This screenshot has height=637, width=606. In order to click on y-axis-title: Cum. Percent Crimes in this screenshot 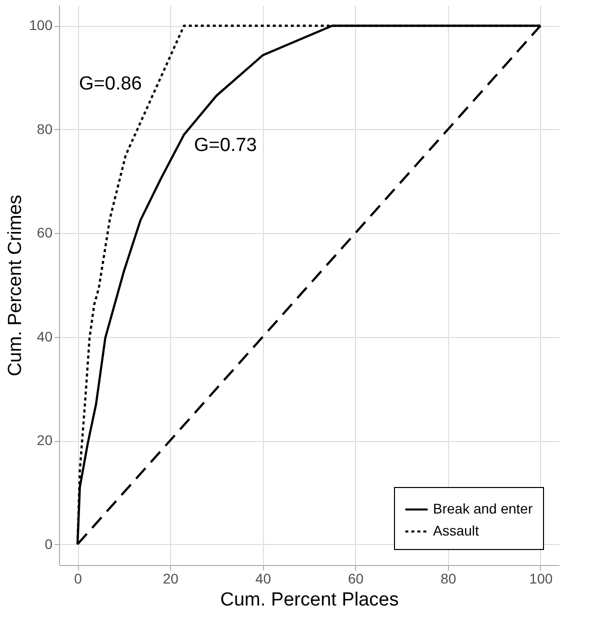, I will do `click(15, 285)`.